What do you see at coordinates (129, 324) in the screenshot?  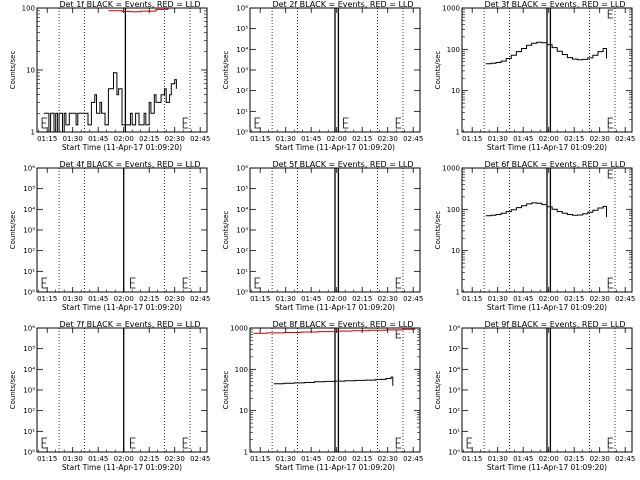 I see `panel-title: Det 7f BLACK = Events, RED = LLD` at bounding box center [129, 324].